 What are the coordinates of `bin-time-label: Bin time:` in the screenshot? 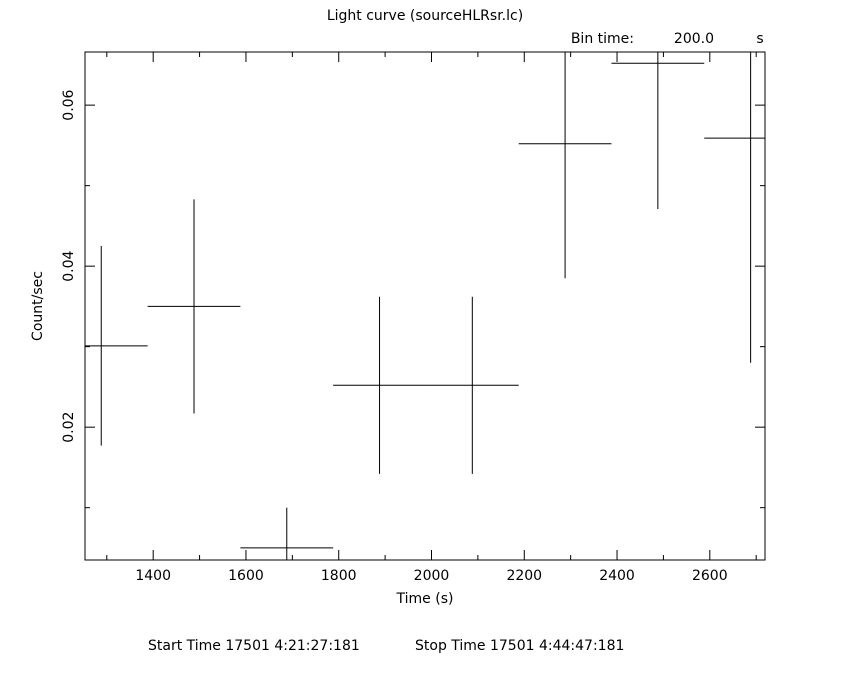 It's located at (602, 39).